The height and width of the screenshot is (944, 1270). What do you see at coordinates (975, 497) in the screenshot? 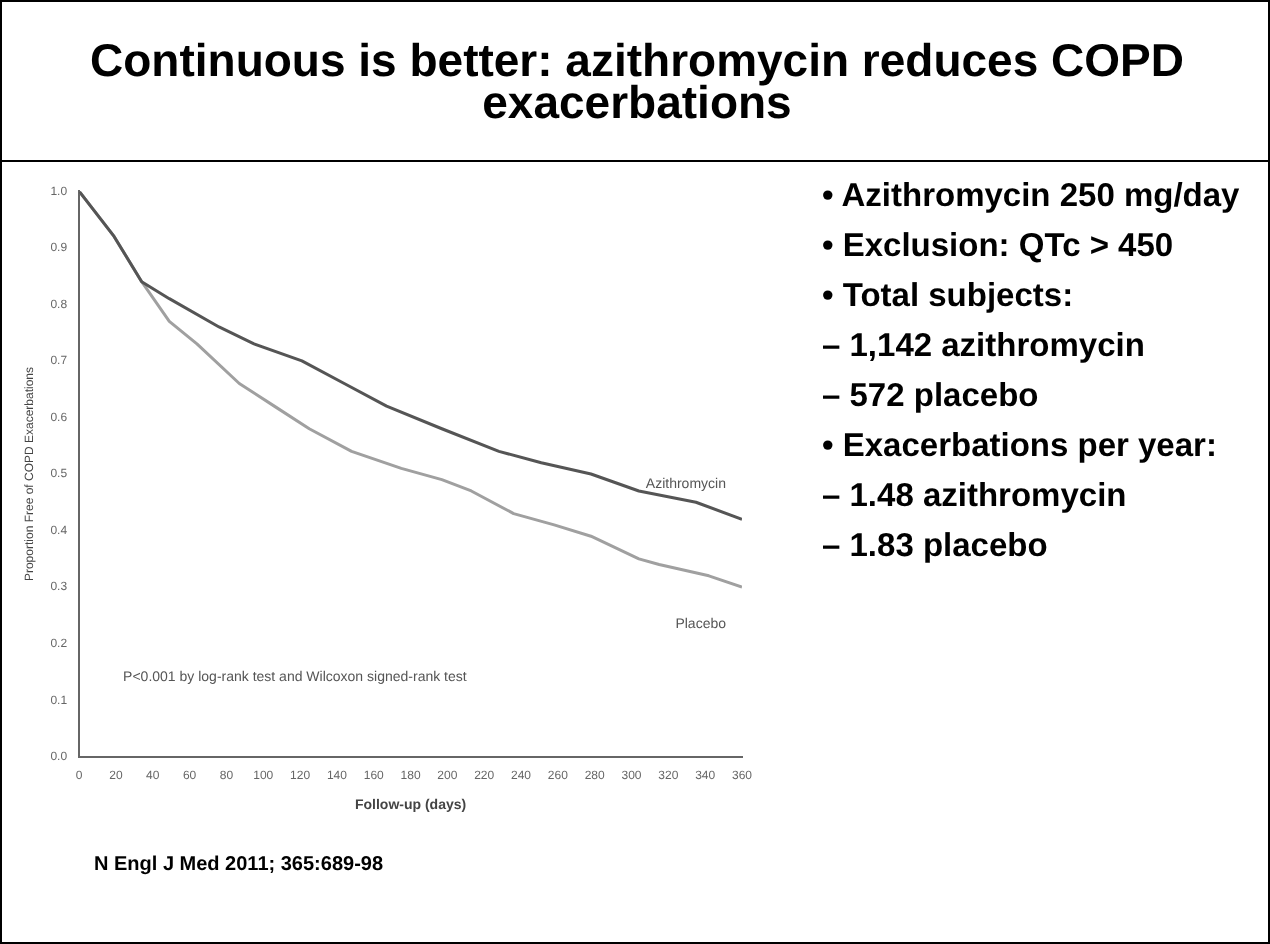
I see `text: – 1.48 azithromycin` at bounding box center [975, 497].